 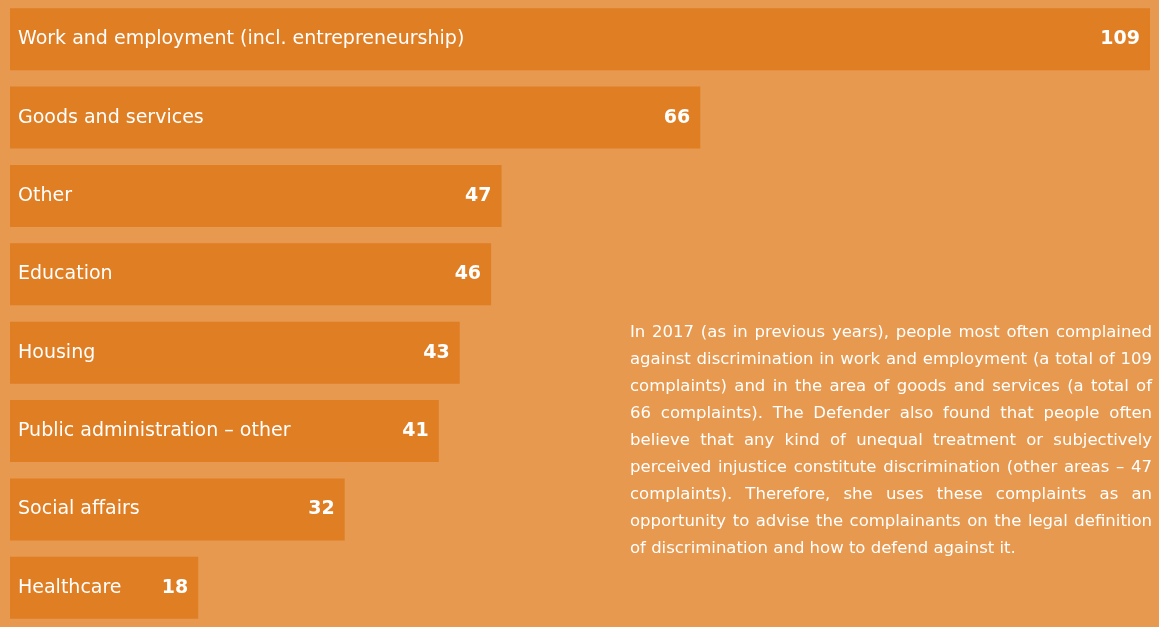 I want to click on y-tick-label: Goods and services, so click(x=111, y=115).